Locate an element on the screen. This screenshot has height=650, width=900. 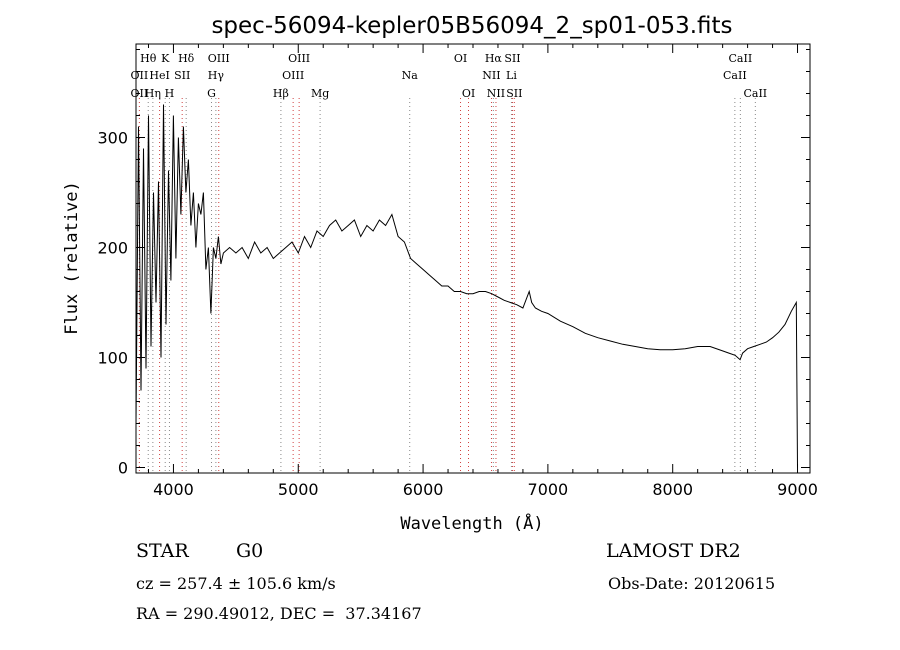
object-subclass: G0 is located at coordinates (249, 551).